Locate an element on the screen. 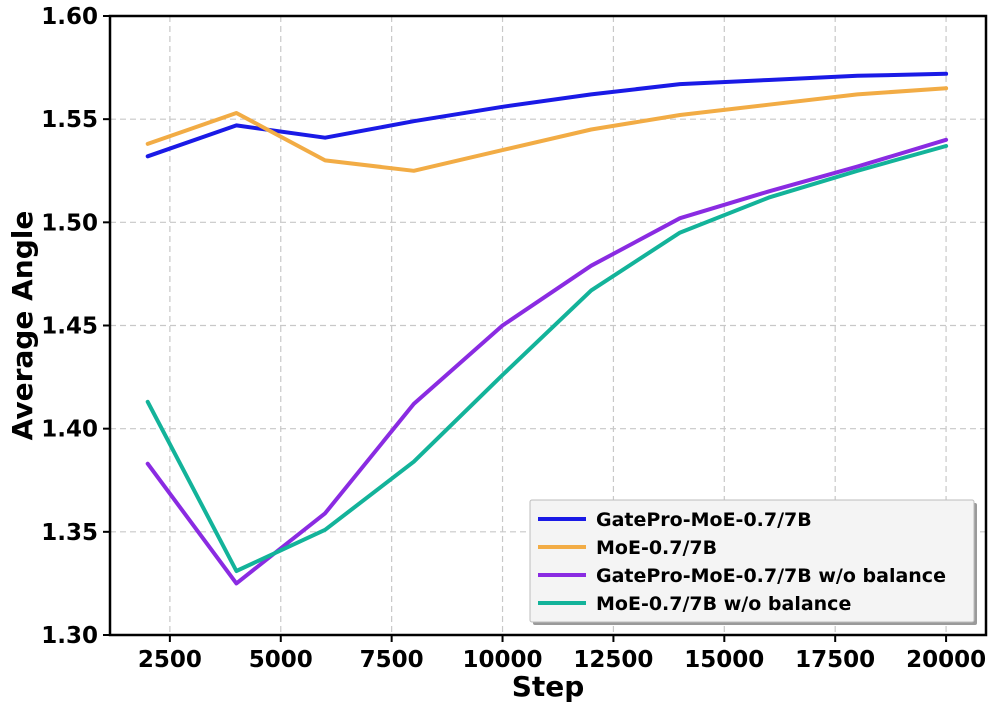 The width and height of the screenshot is (997, 712). y-tick-label: 1.55 is located at coordinates (69, 120).